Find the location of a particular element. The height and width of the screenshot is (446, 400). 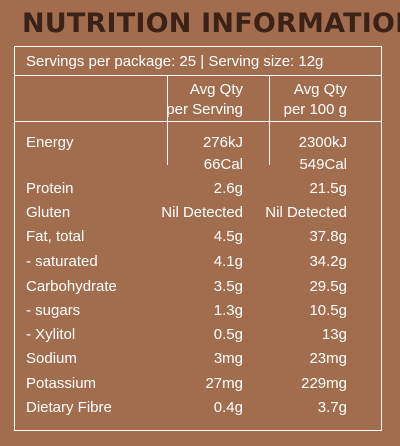

nutrient-row: 66Cal 549Cal is located at coordinates (198, 165).